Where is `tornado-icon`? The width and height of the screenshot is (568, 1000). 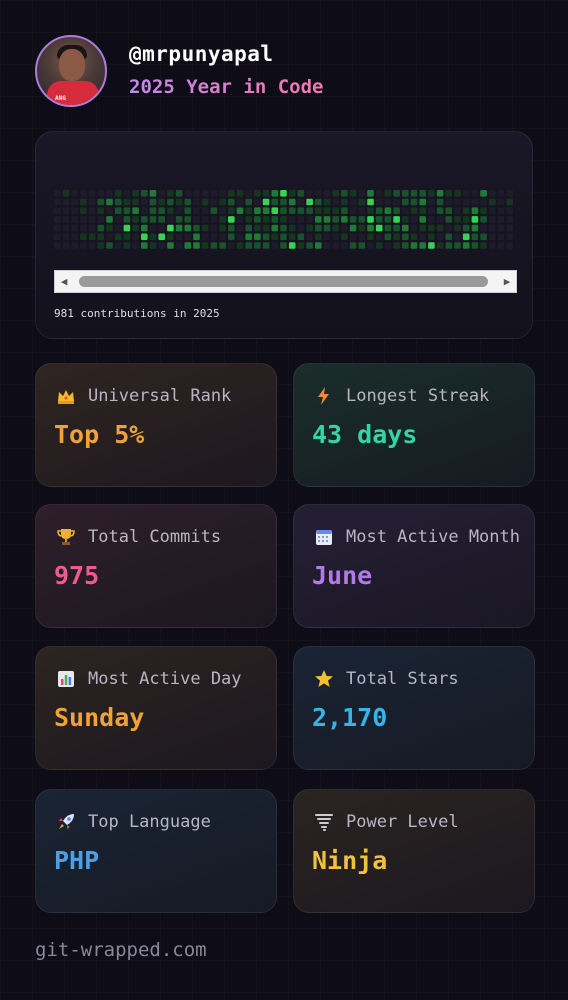
tornado-icon is located at coordinates (324, 822).